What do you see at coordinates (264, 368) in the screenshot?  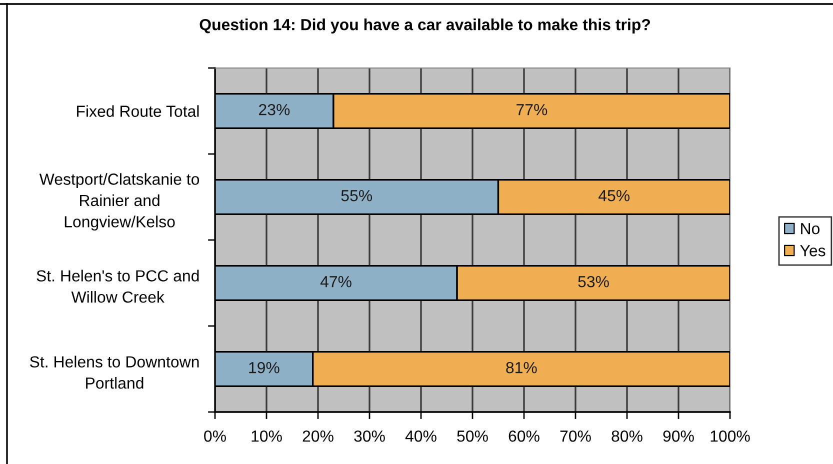 I see `data-label: 19%` at bounding box center [264, 368].